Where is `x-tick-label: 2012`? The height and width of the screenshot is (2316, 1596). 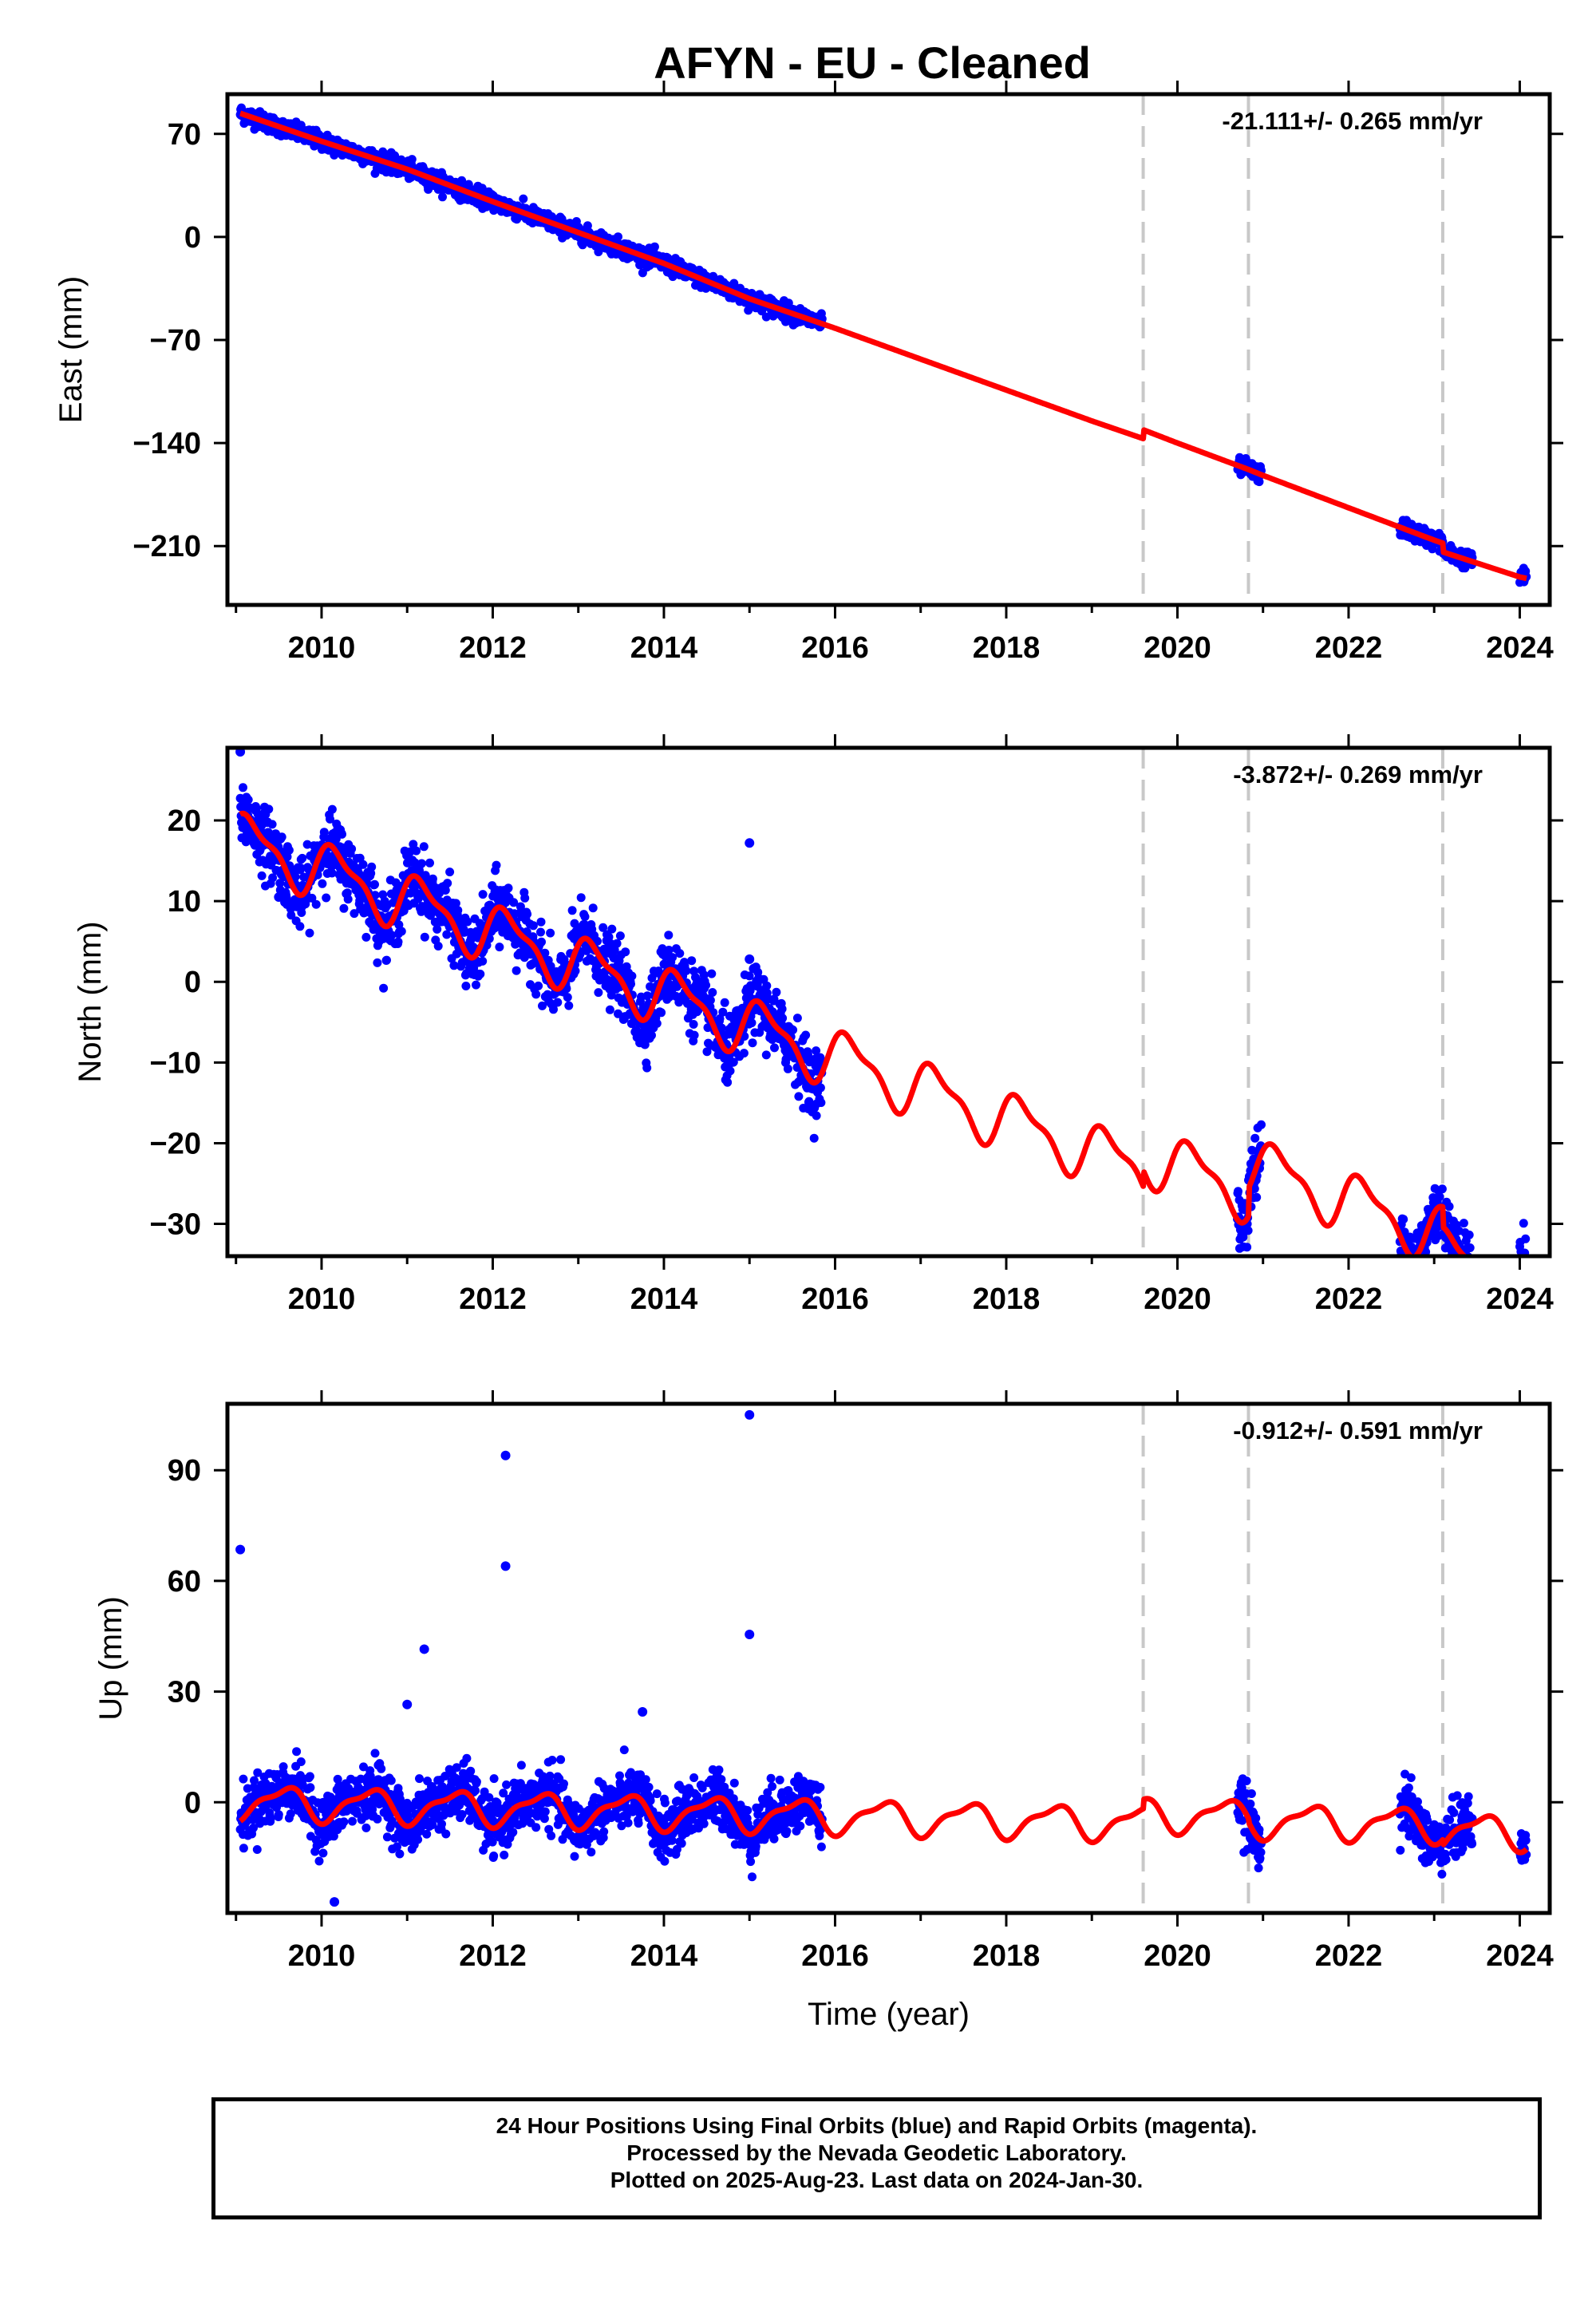 x-tick-label: 2012 is located at coordinates (493, 1299).